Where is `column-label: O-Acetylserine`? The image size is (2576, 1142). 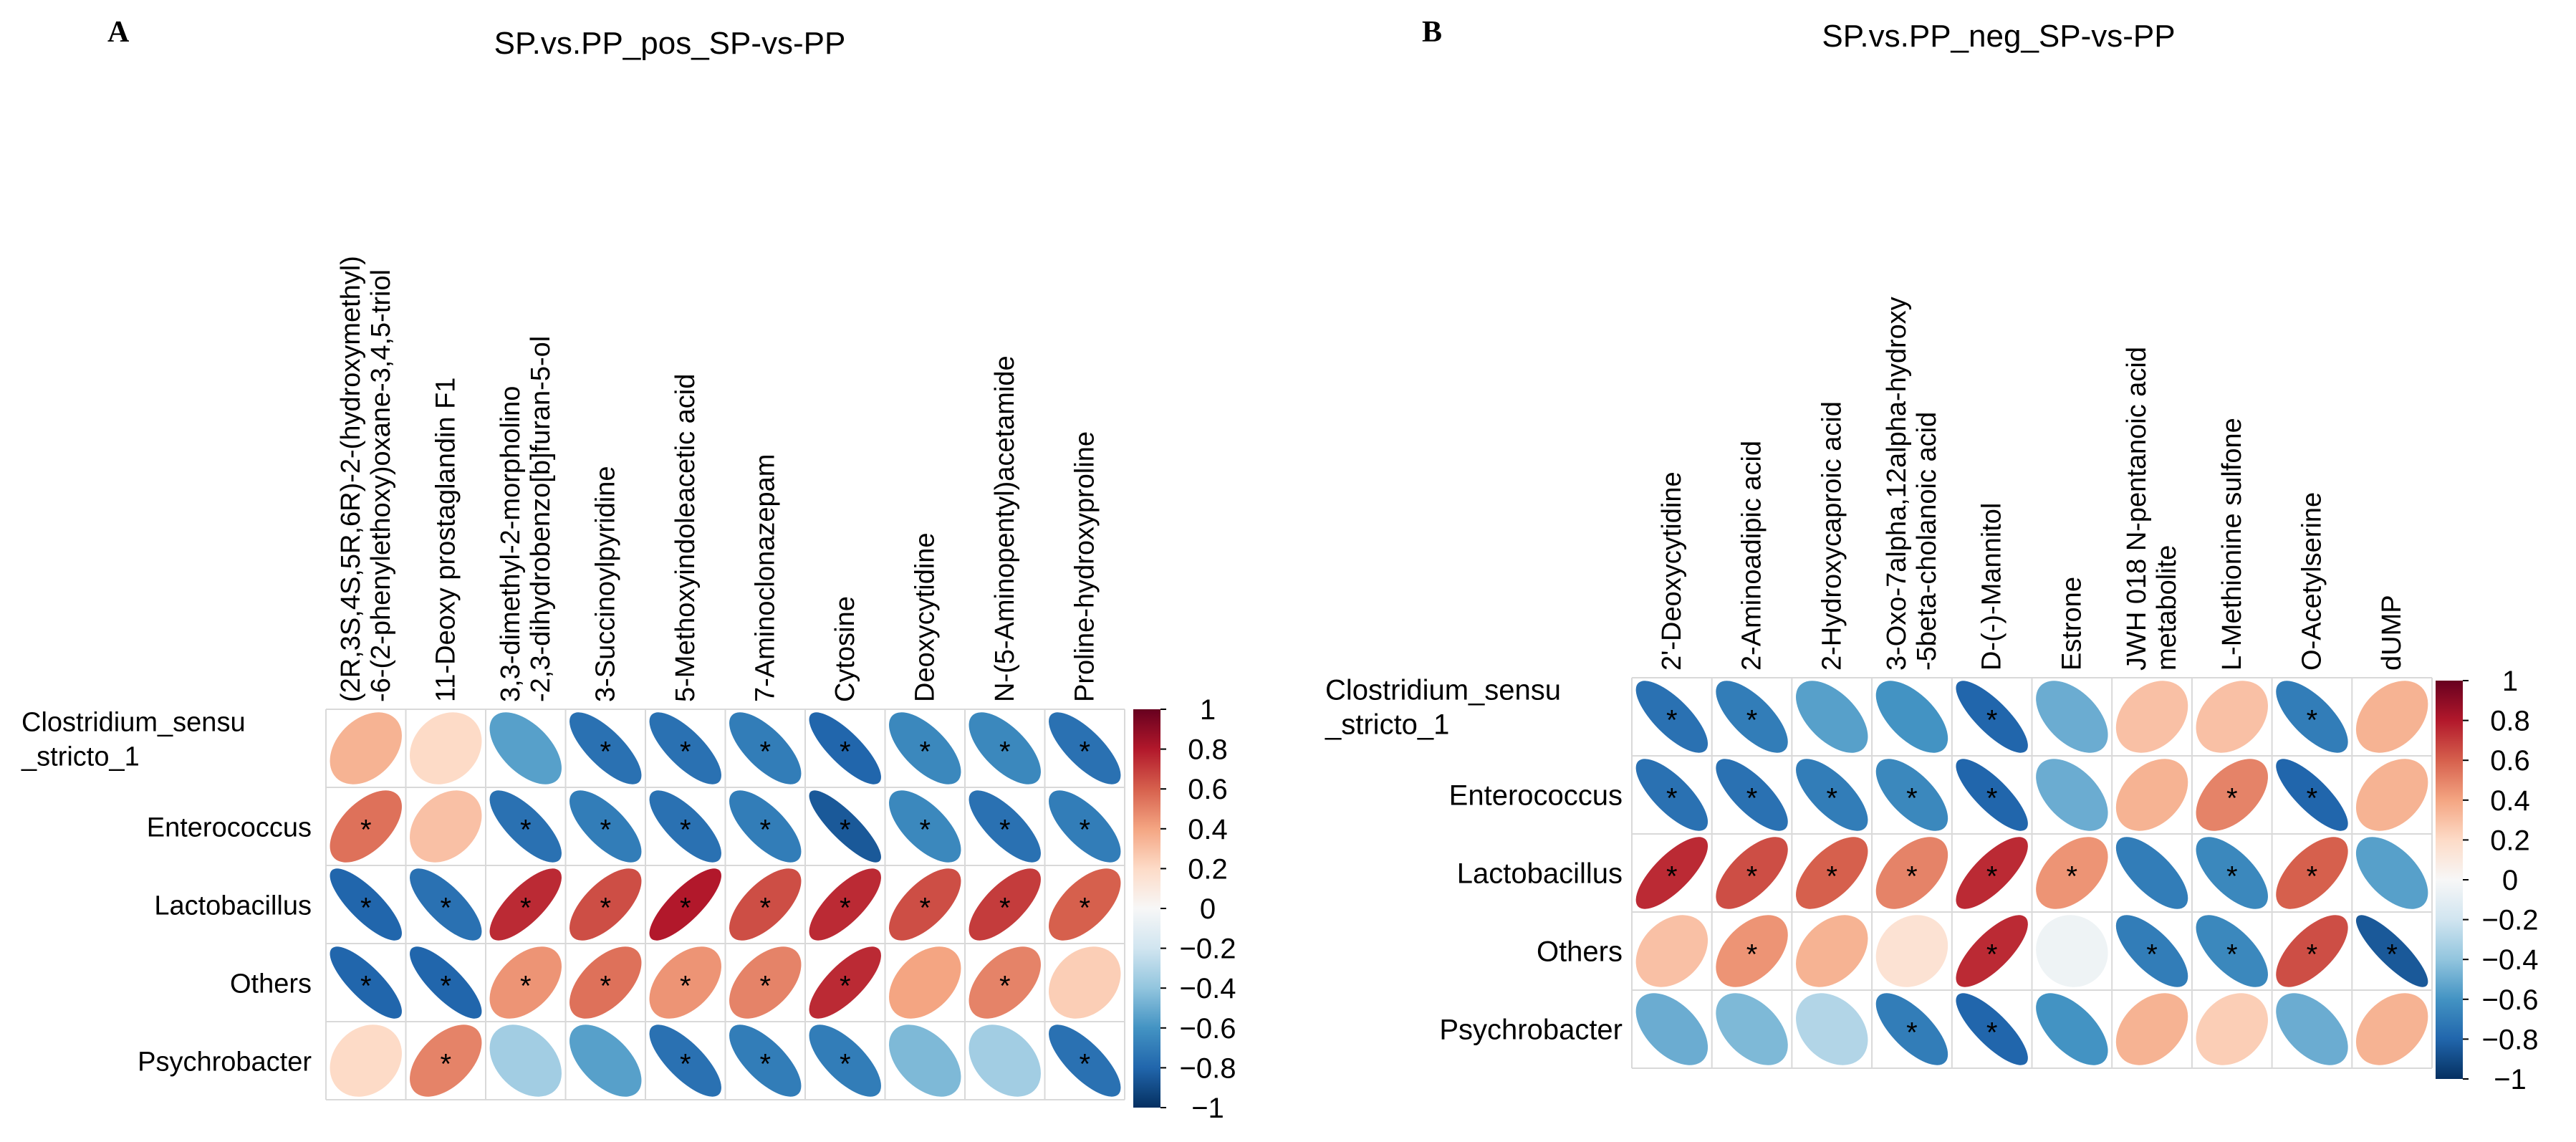 column-label: O-Acetylserine is located at coordinates (2312, 581).